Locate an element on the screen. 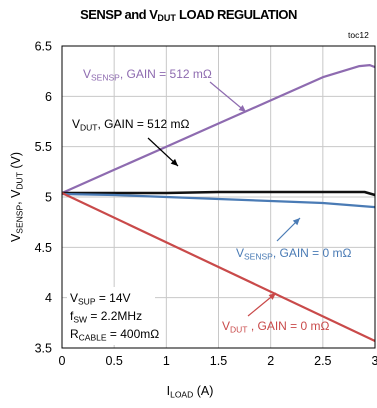 Image resolution: width=377 pixels, height=408 pixels. label-vdut-gain-512: VDUT, GAIN = 512 mΩ is located at coordinates (131, 125).